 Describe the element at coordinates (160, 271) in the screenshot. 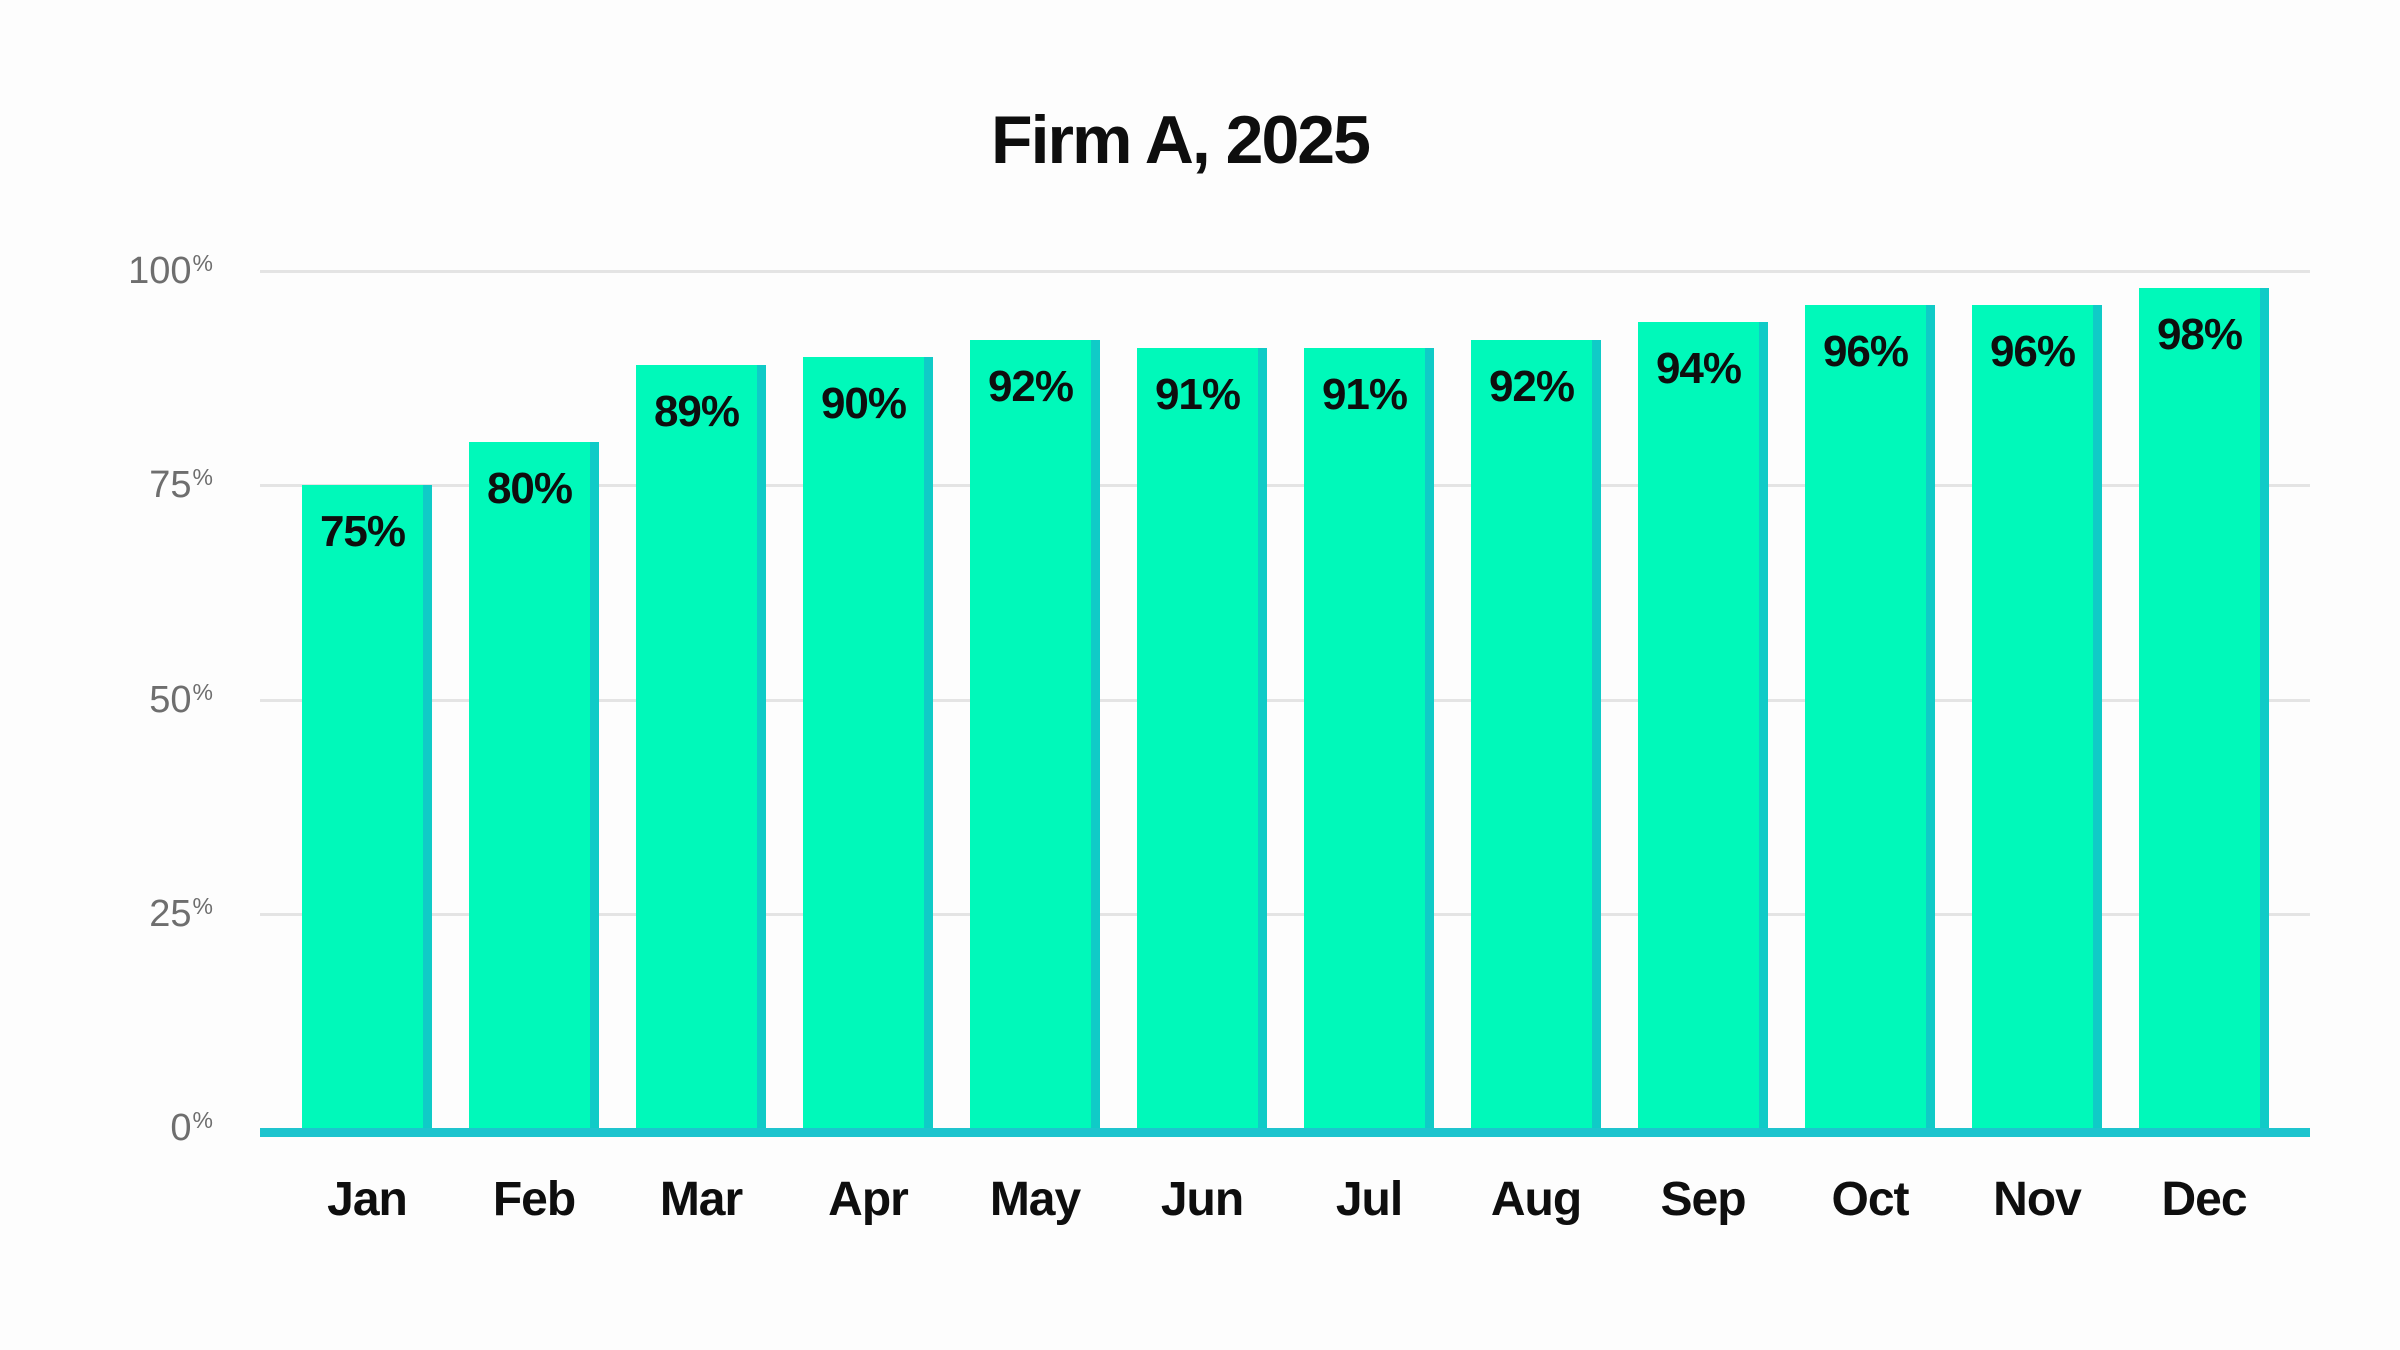

I see `y-tick-value: 100` at that location.